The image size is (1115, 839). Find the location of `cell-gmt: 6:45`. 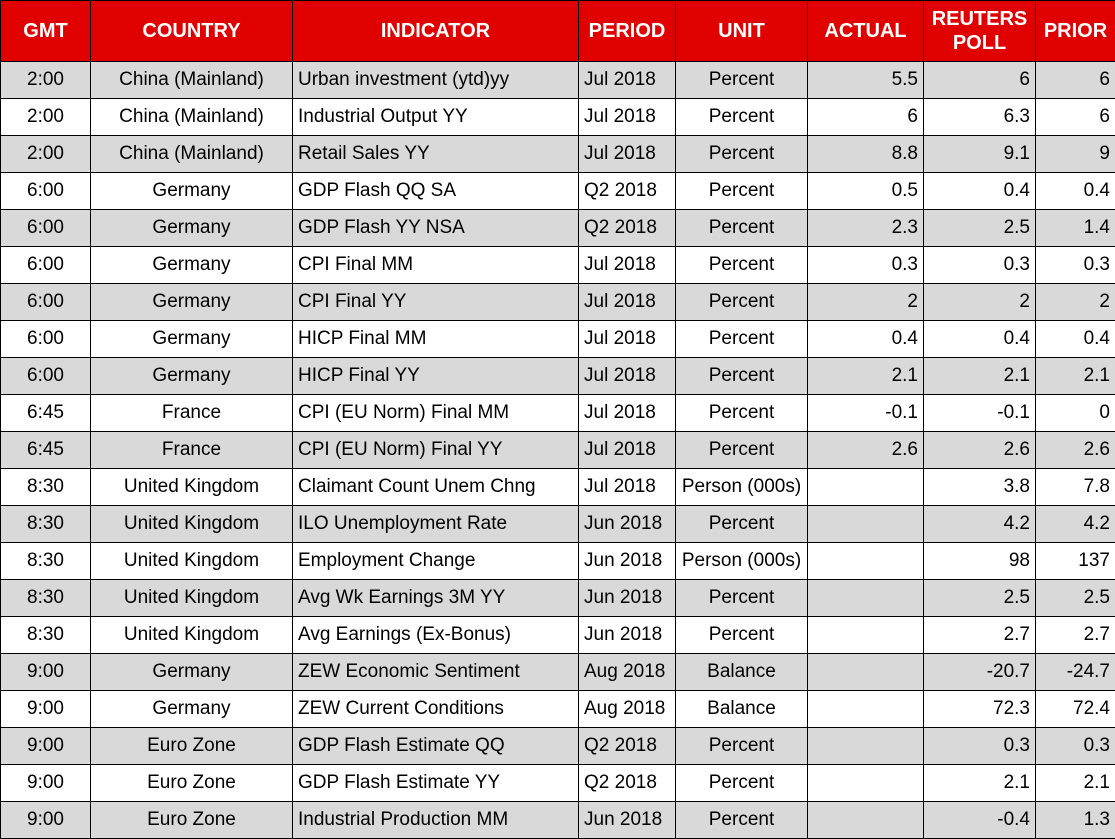

cell-gmt: 6:45 is located at coordinates (45, 413).